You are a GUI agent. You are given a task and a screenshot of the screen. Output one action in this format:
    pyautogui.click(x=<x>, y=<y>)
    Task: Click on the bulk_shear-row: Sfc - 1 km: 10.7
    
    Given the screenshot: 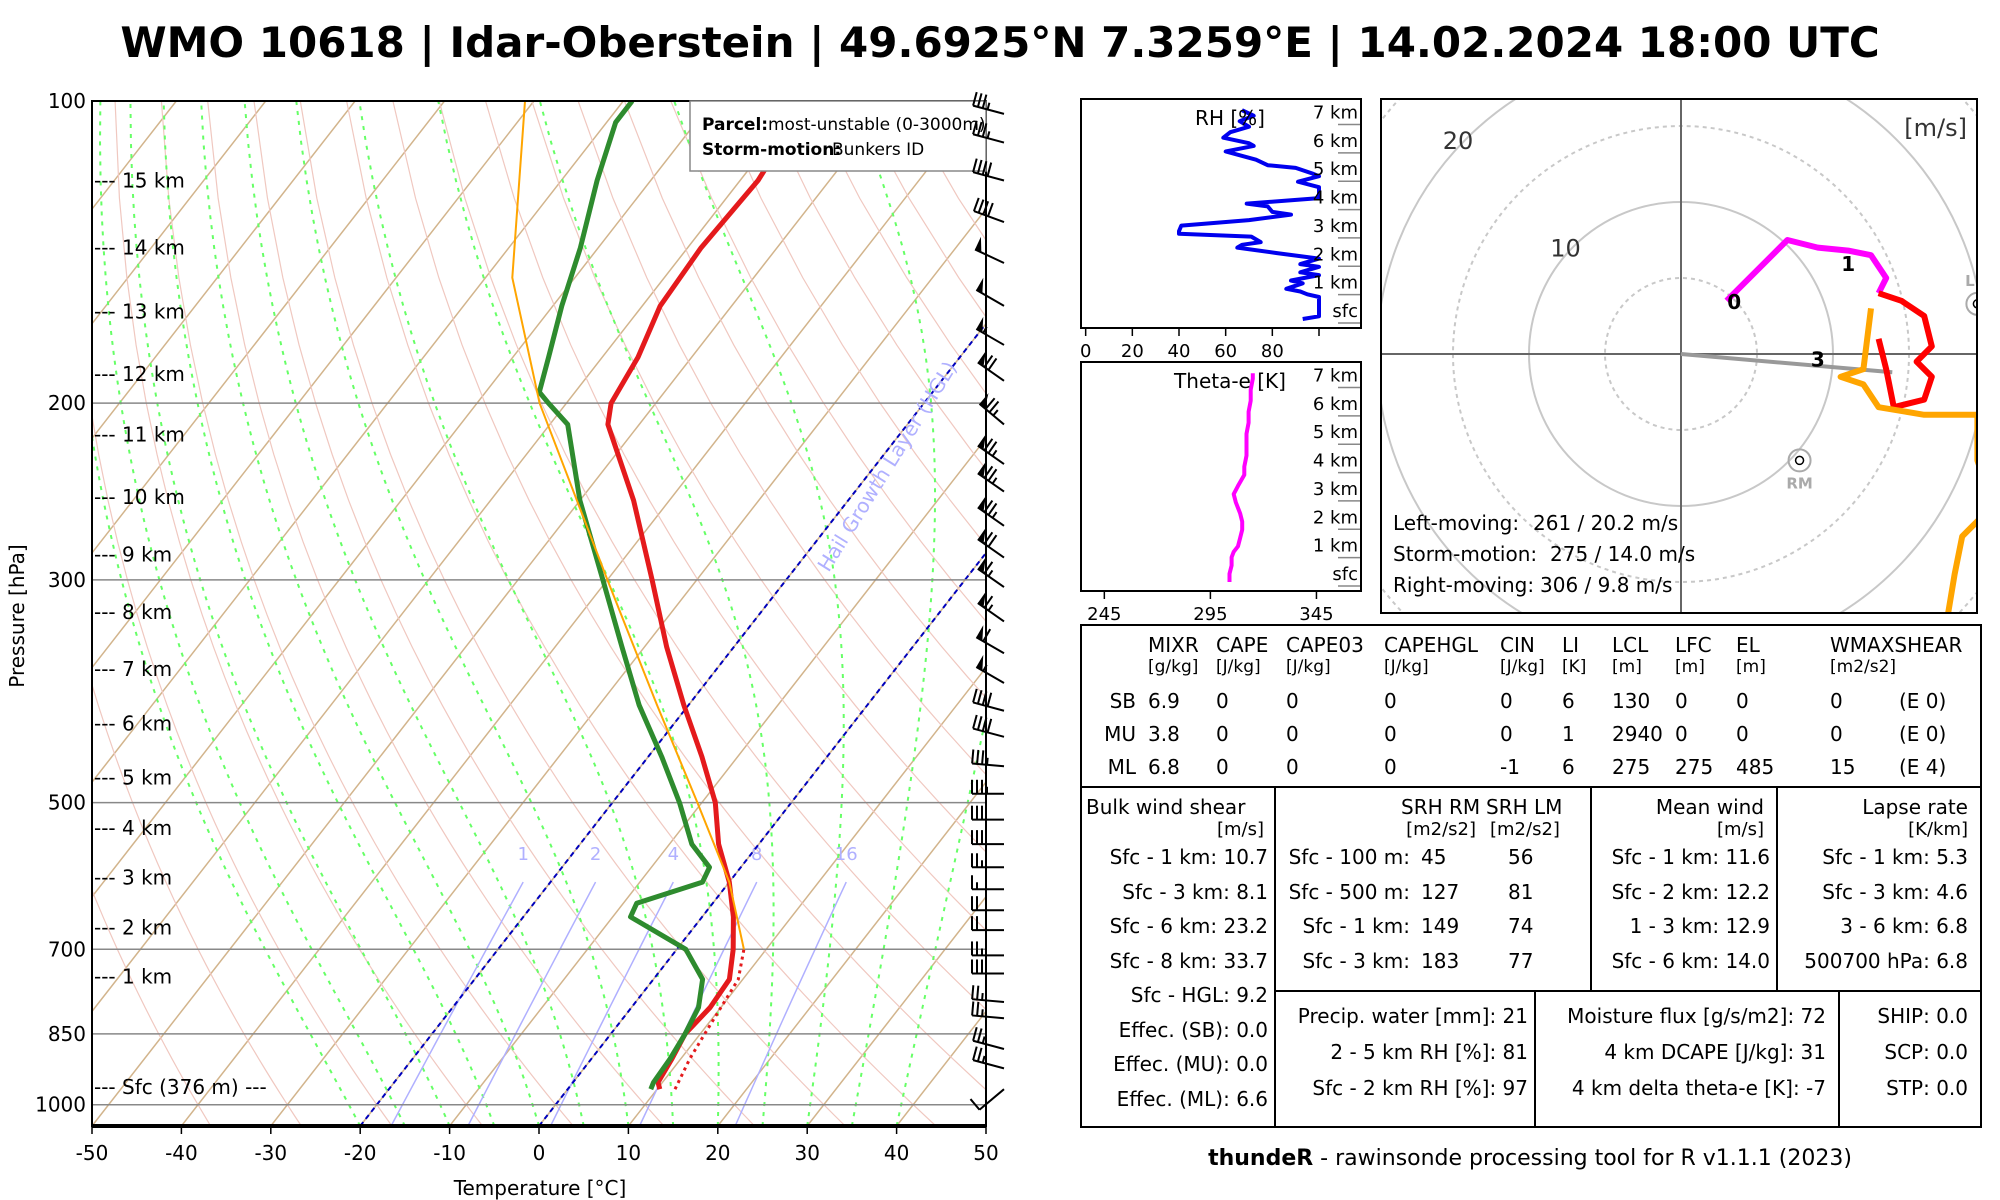 What is the action you would take?
    pyautogui.click(x=1188, y=857)
    